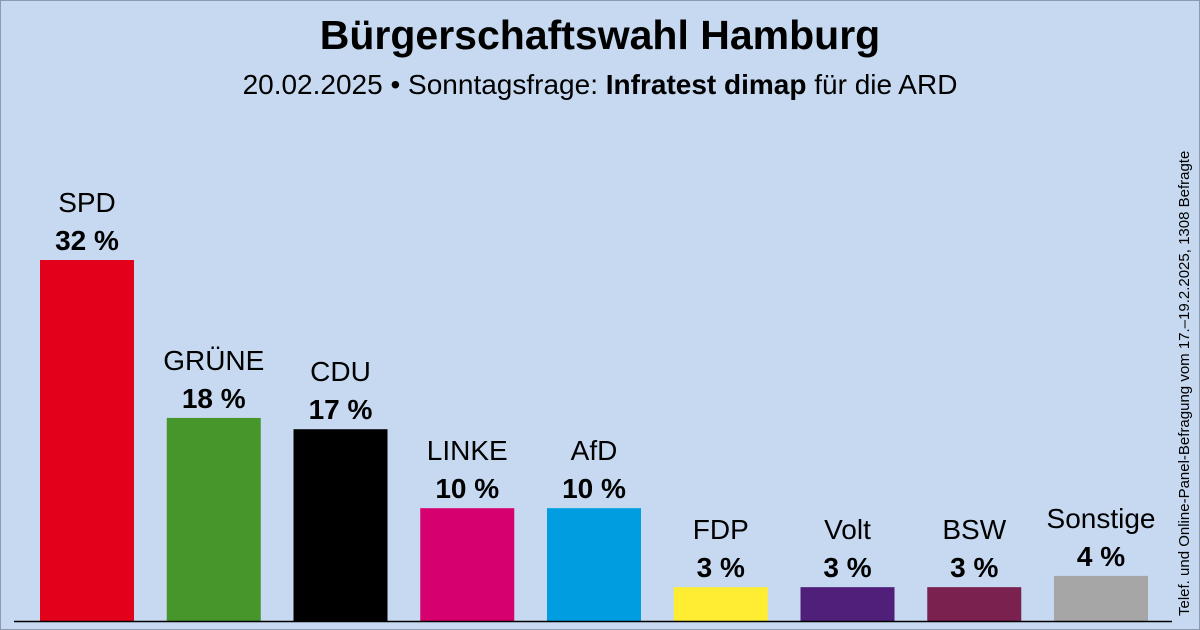 This screenshot has width=1200, height=630. Describe the element at coordinates (87, 240) in the screenshot. I see `bar-value-label: 32 %` at that location.